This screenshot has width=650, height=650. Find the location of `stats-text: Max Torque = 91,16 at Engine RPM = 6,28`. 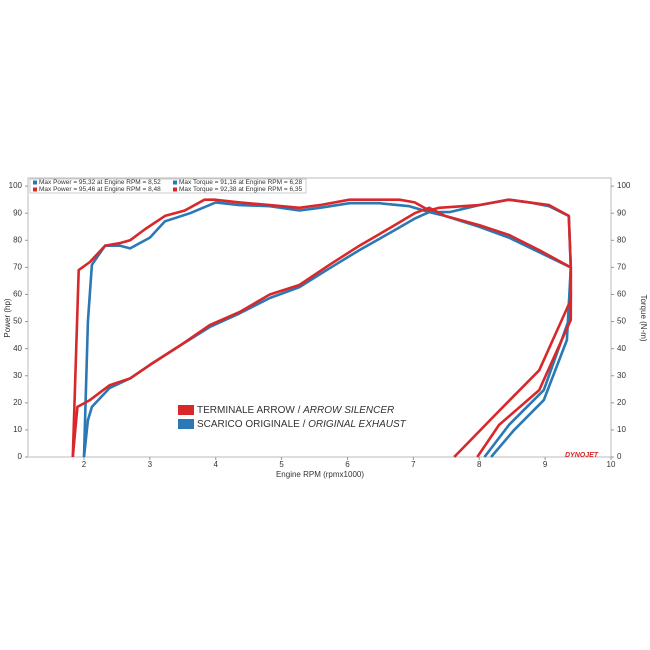

stats-text: Max Torque = 91,16 at Engine RPM = 6,28 is located at coordinates (240, 182).